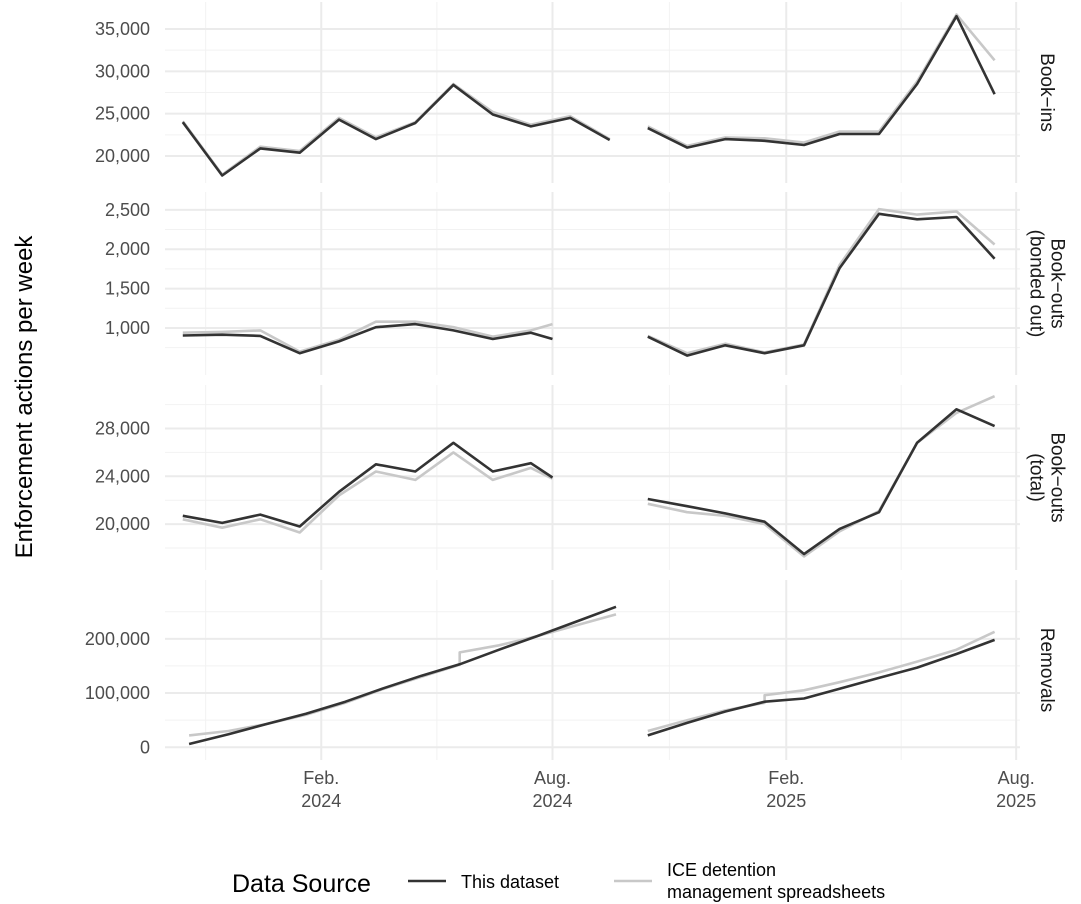  I want to click on y-tick-label: 2,000, so click(127, 249).